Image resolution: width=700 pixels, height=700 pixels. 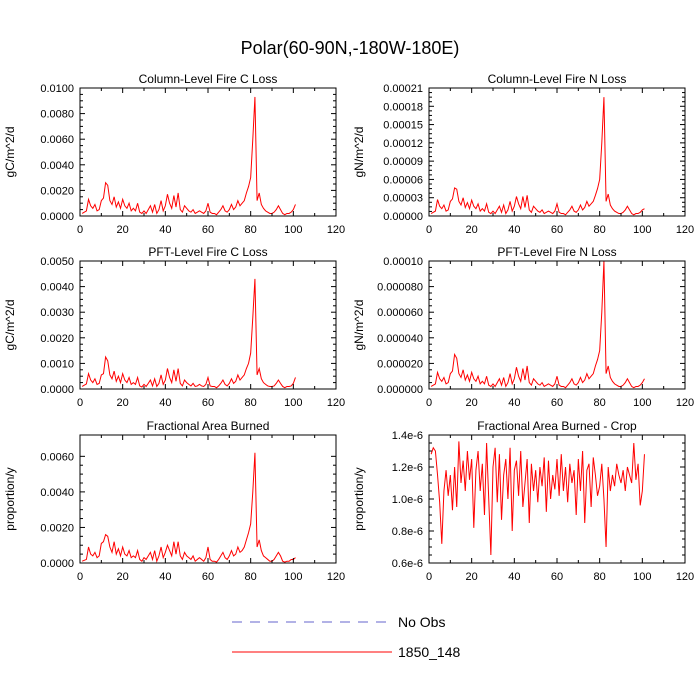 I want to click on y-tick-label: 0.0010, so click(x=57, y=364).